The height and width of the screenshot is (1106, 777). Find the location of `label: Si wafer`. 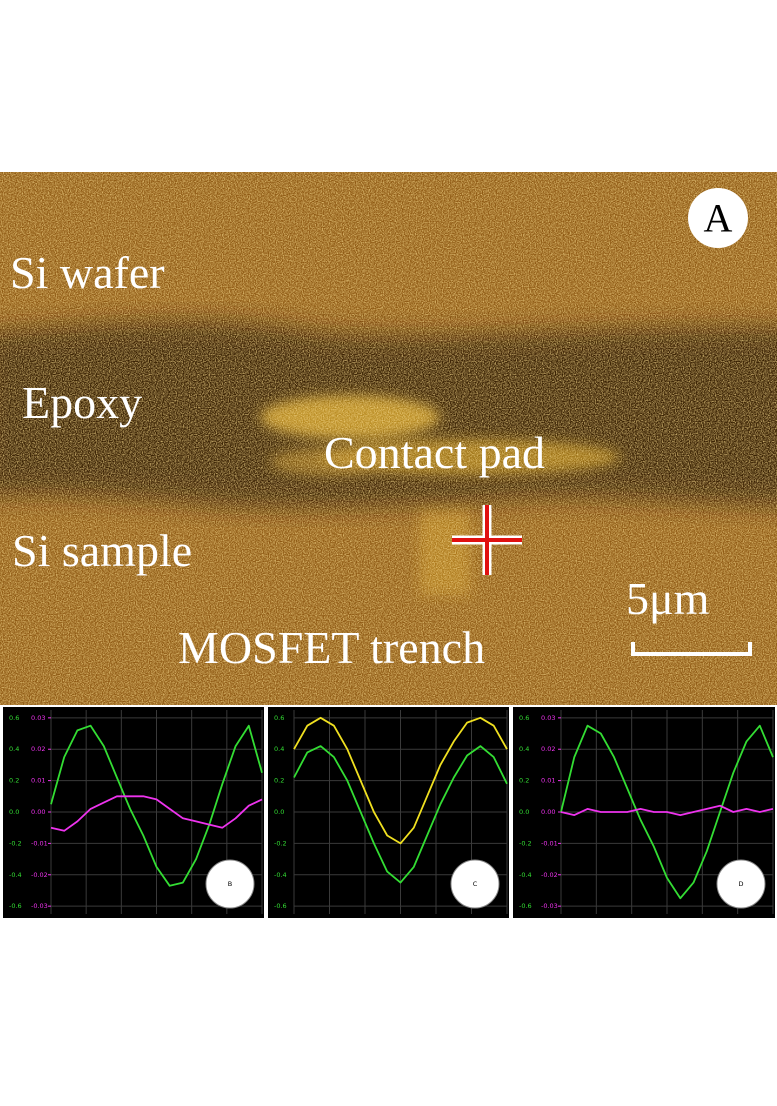

label: Si wafer is located at coordinates (87, 272).